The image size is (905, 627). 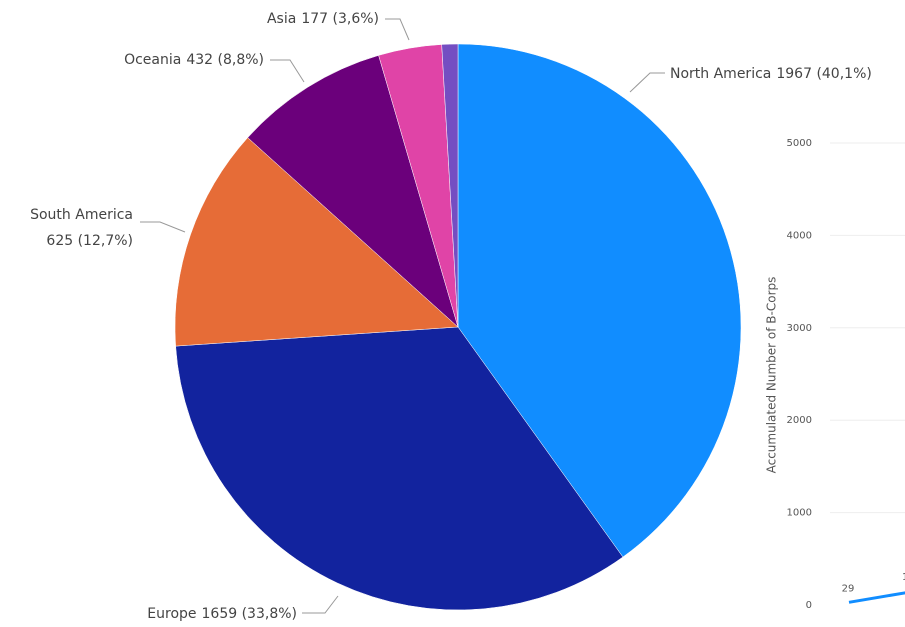 What do you see at coordinates (89, 241) in the screenshot?
I see `value-label: 625 (12,7%)` at bounding box center [89, 241].